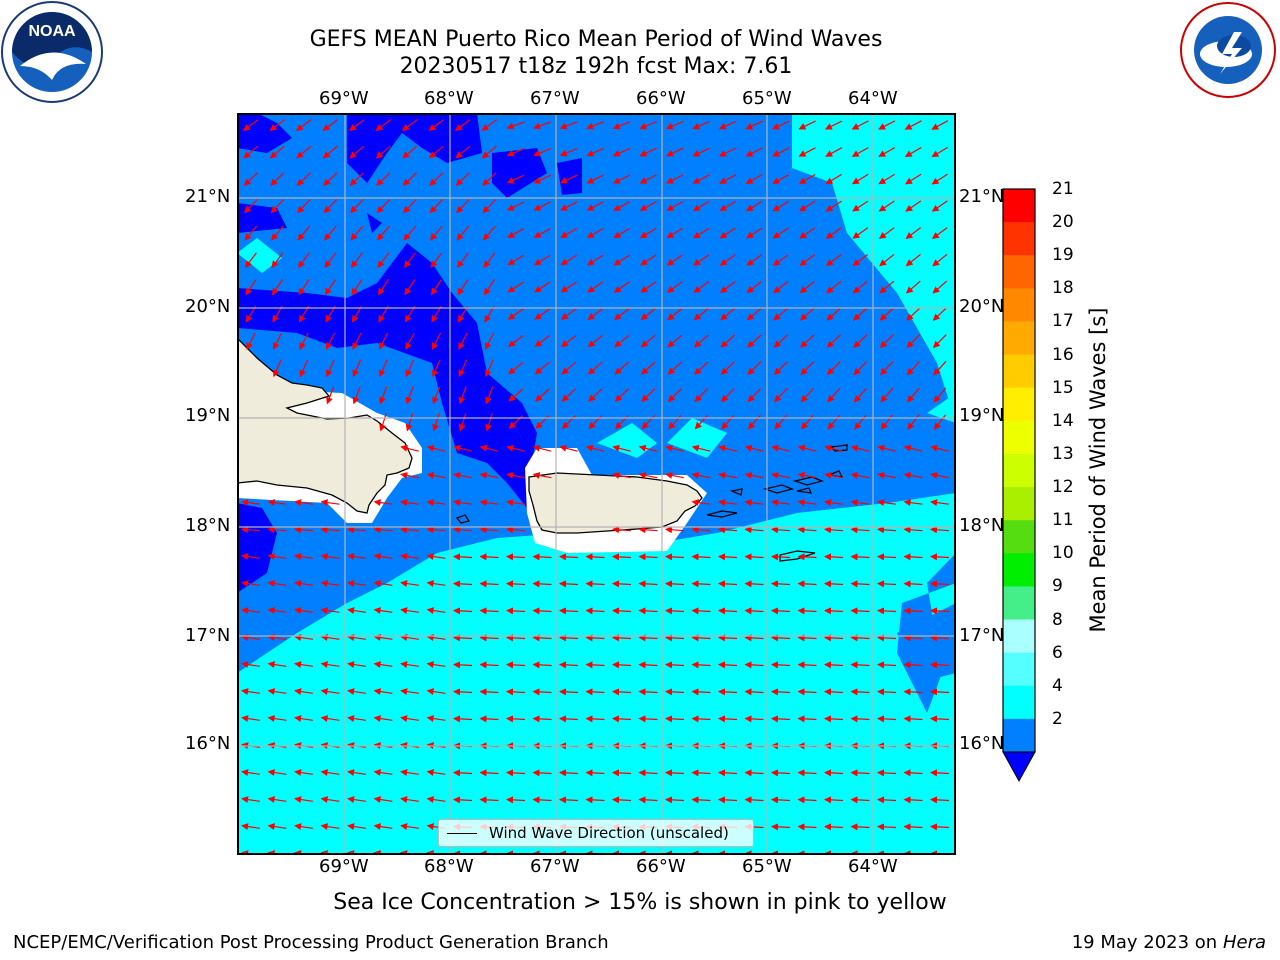 The width and height of the screenshot is (1280, 960). I want to click on legend-label: Wind Wave Direction (unscaled), so click(609, 833).